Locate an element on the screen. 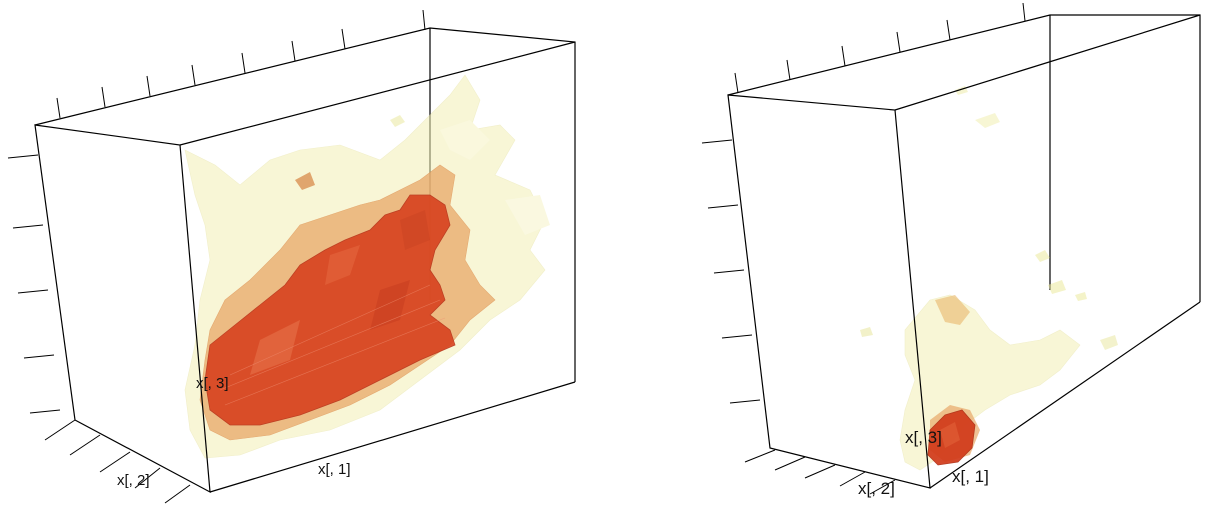 This screenshot has height=507, width=1214. right-x2-axis-label: x[, 2] is located at coordinates (876, 488).